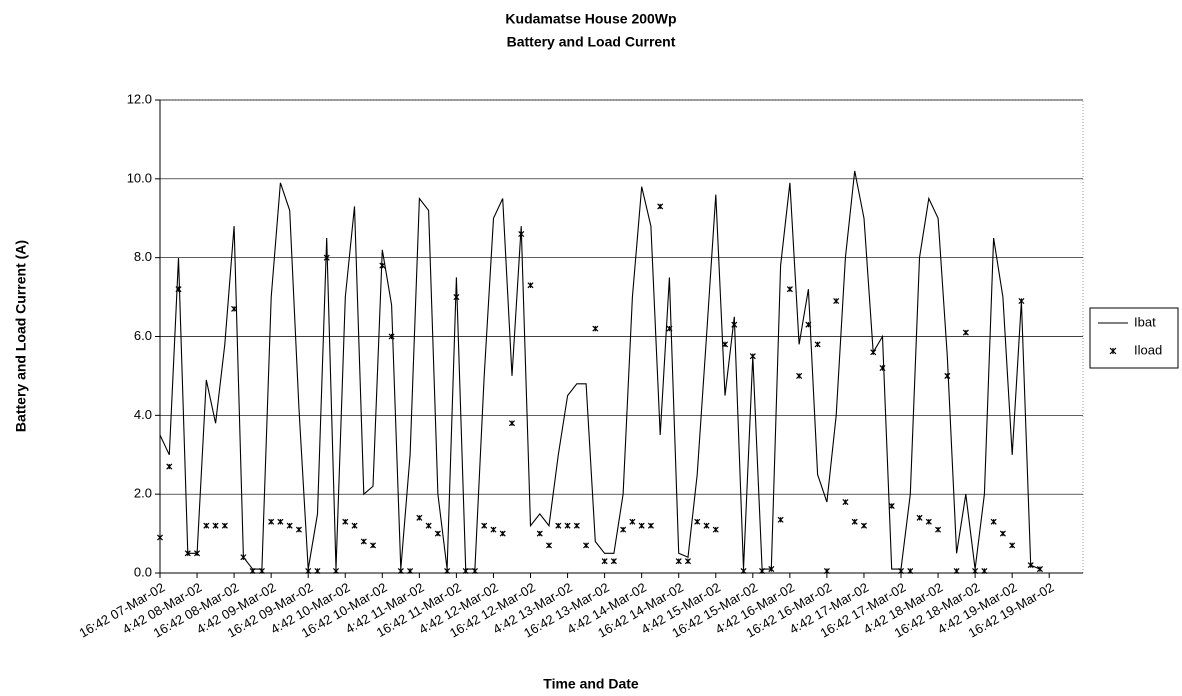 Image resolution: width=1182 pixels, height=696 pixels. I want to click on y-tick-label: 12.0, so click(139, 98).